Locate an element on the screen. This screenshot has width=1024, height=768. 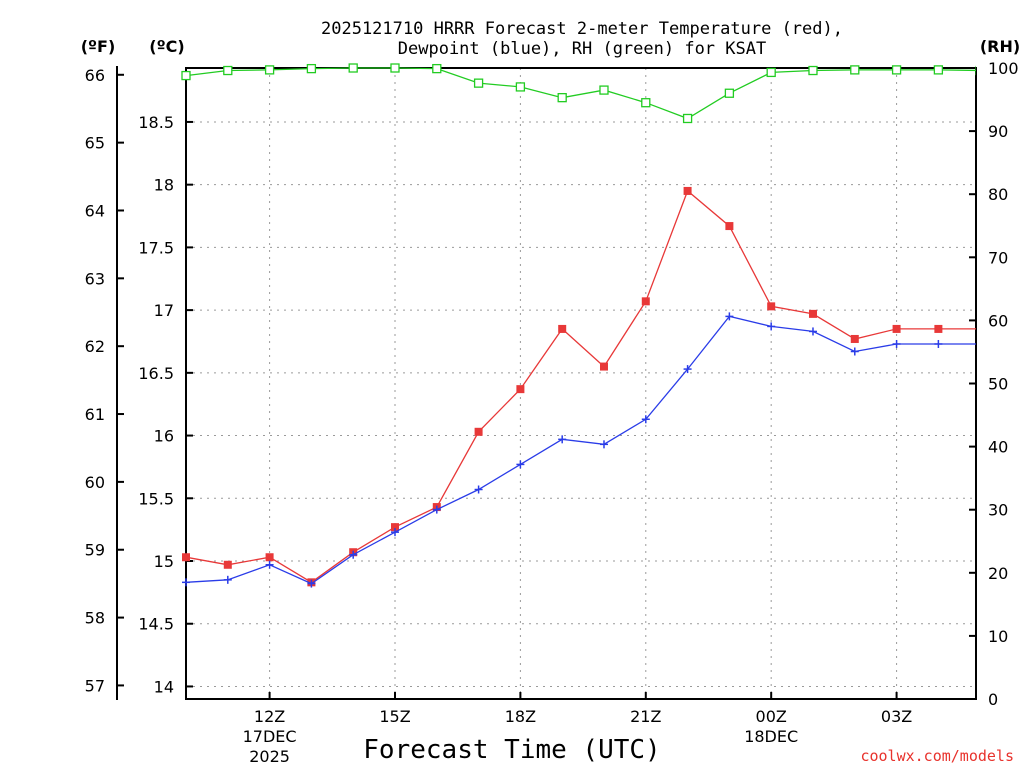
fahrenheit-tick-label: 57 is located at coordinates (95, 685).